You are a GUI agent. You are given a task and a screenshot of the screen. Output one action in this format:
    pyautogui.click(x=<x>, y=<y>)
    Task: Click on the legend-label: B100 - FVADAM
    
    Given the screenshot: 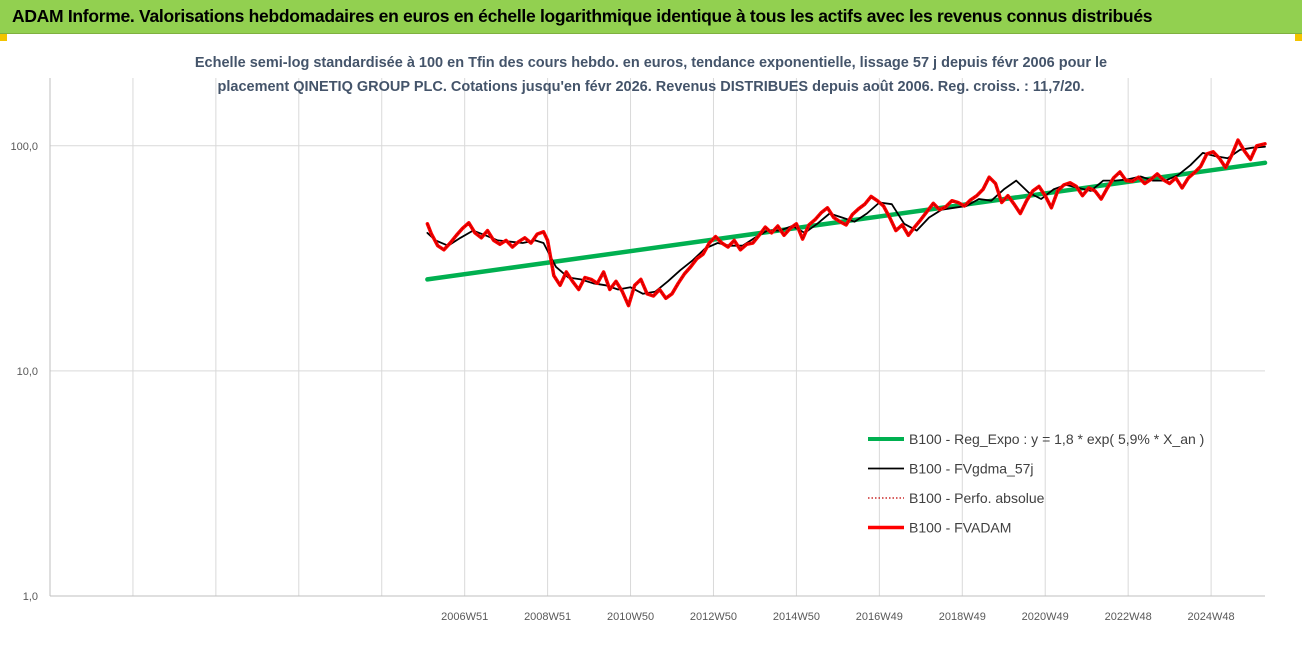 What is the action you would take?
    pyautogui.click(x=960, y=528)
    